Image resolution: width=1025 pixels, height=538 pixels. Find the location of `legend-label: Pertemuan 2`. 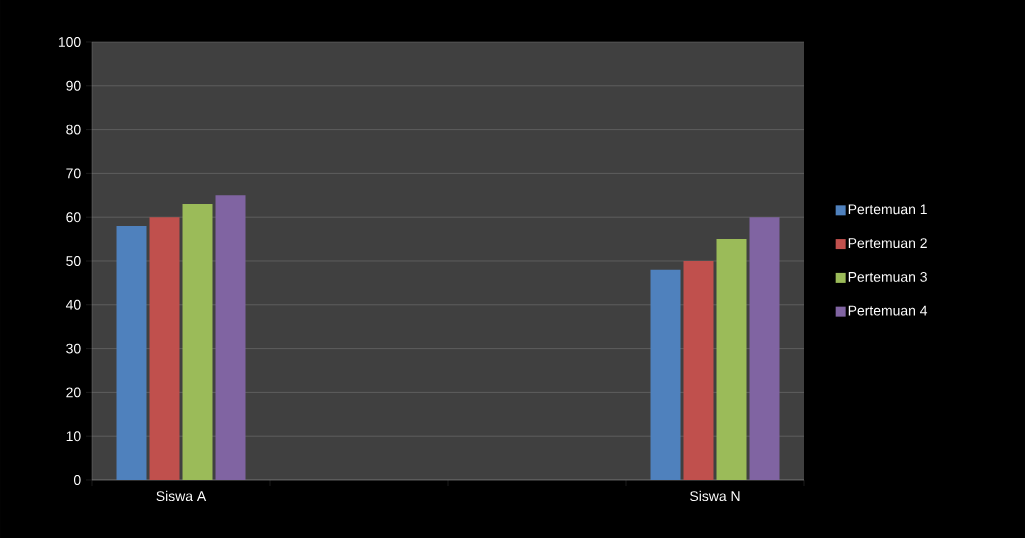

legend-label: Pertemuan 2 is located at coordinates (887, 243).